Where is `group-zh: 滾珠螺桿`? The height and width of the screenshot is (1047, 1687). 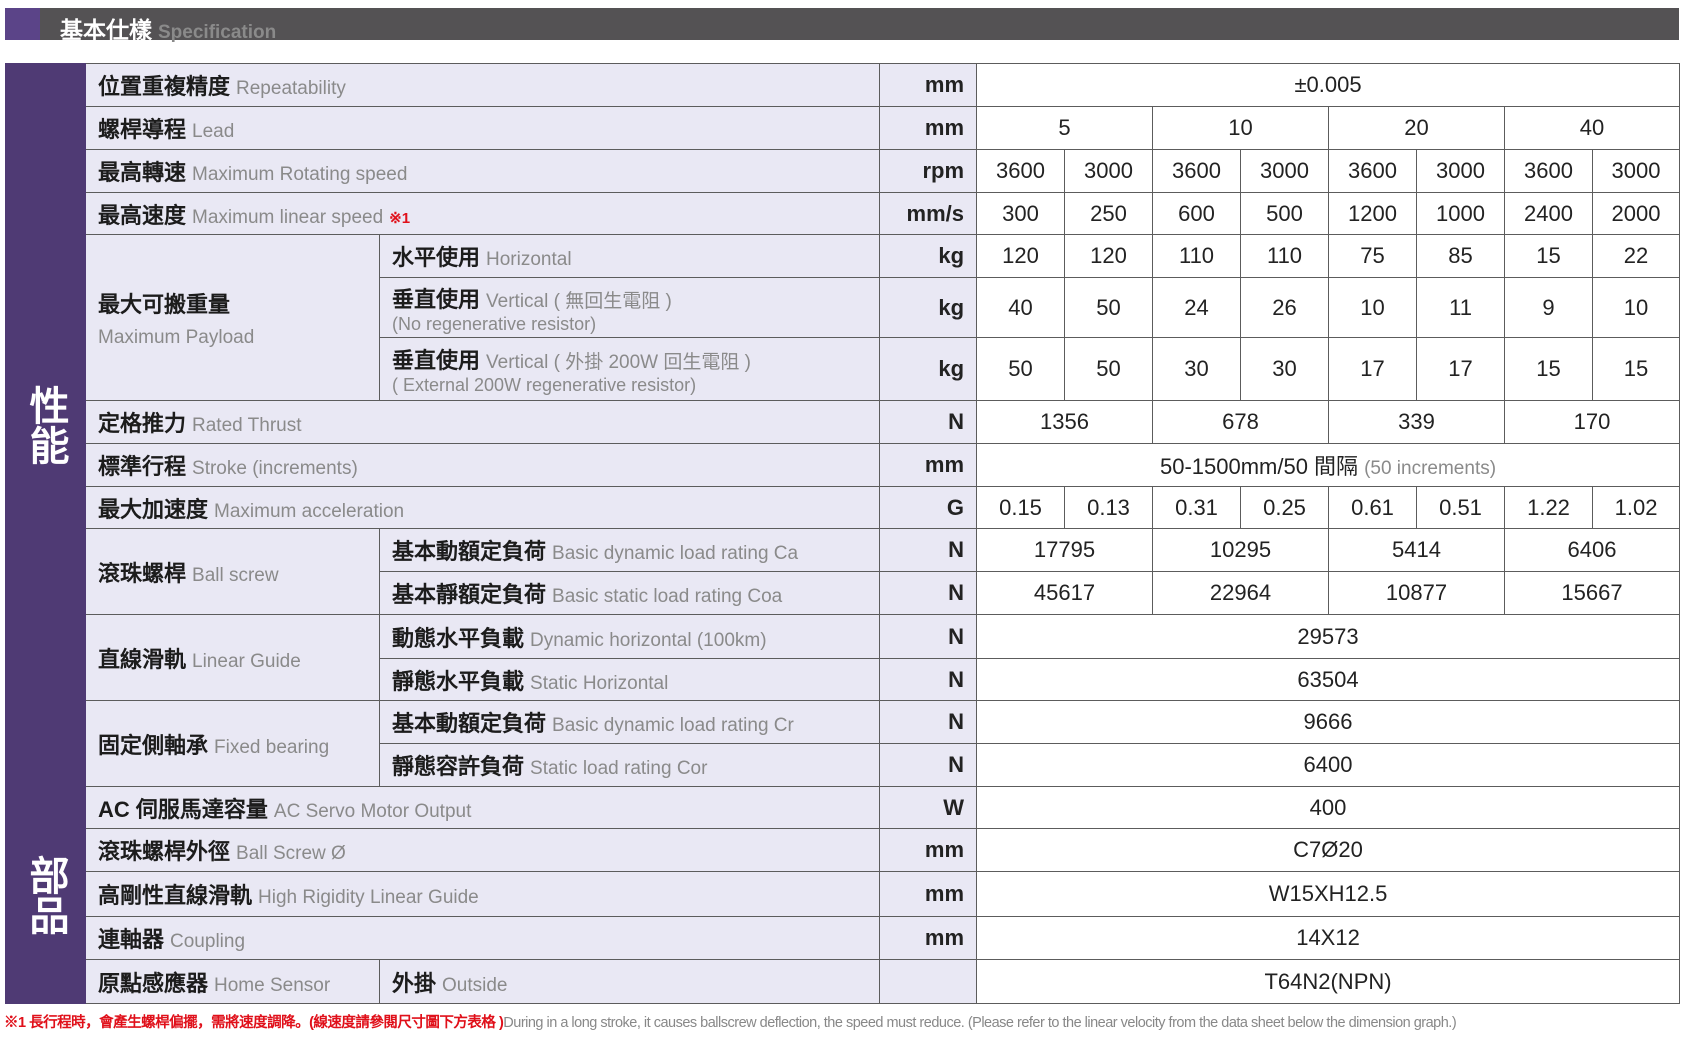
group-zh: 滾珠螺桿 is located at coordinates (142, 573).